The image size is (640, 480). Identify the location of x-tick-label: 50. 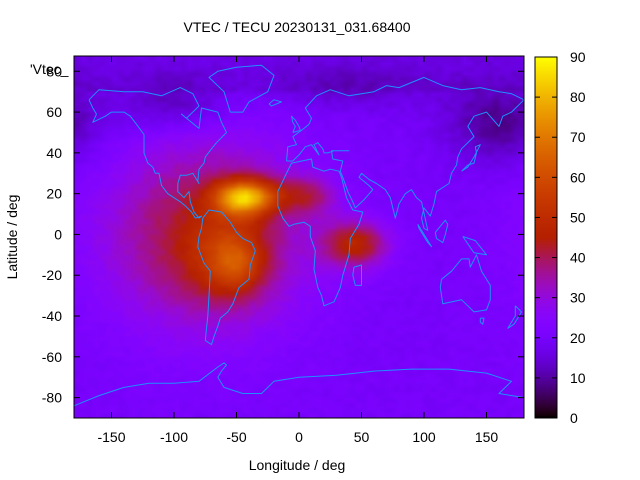
(362, 437).